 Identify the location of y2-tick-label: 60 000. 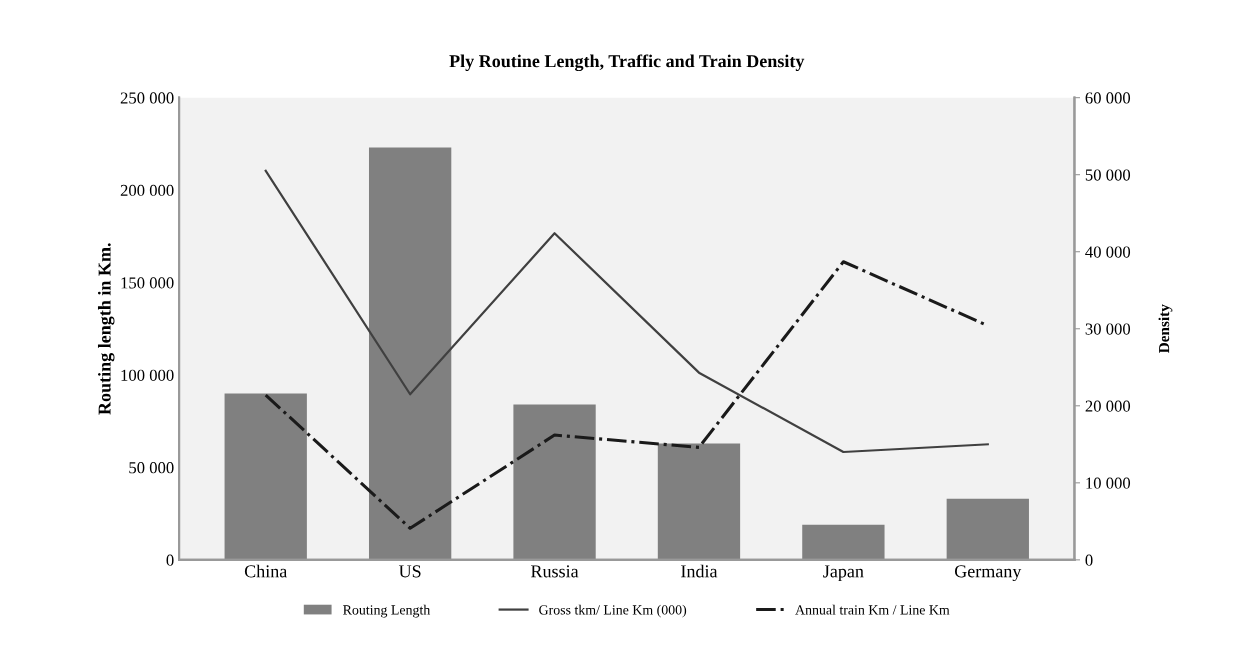
(1108, 98).